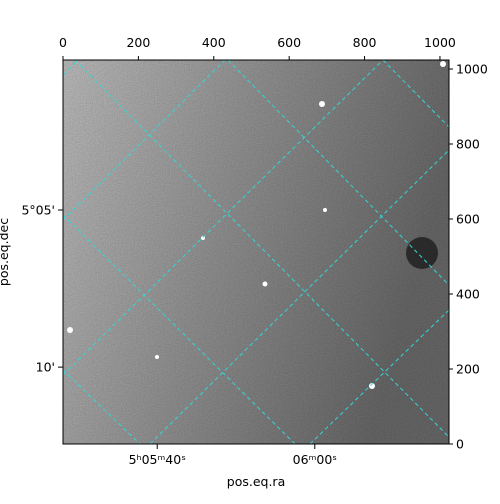 This screenshot has width=500, height=504. What do you see at coordinates (468, 219) in the screenshot?
I see `y-tick-label: 600` at bounding box center [468, 219].